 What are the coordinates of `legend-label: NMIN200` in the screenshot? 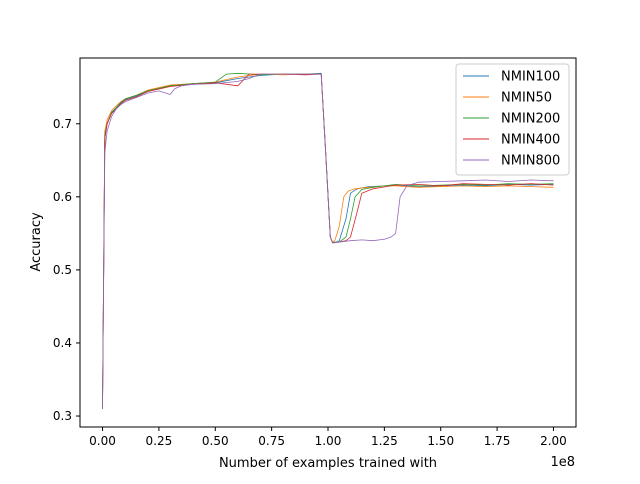 It's located at (530, 119).